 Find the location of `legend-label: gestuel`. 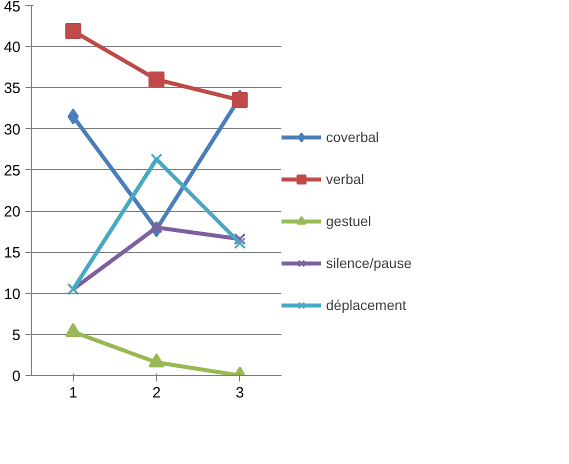

legend-label: gestuel is located at coordinates (349, 221).